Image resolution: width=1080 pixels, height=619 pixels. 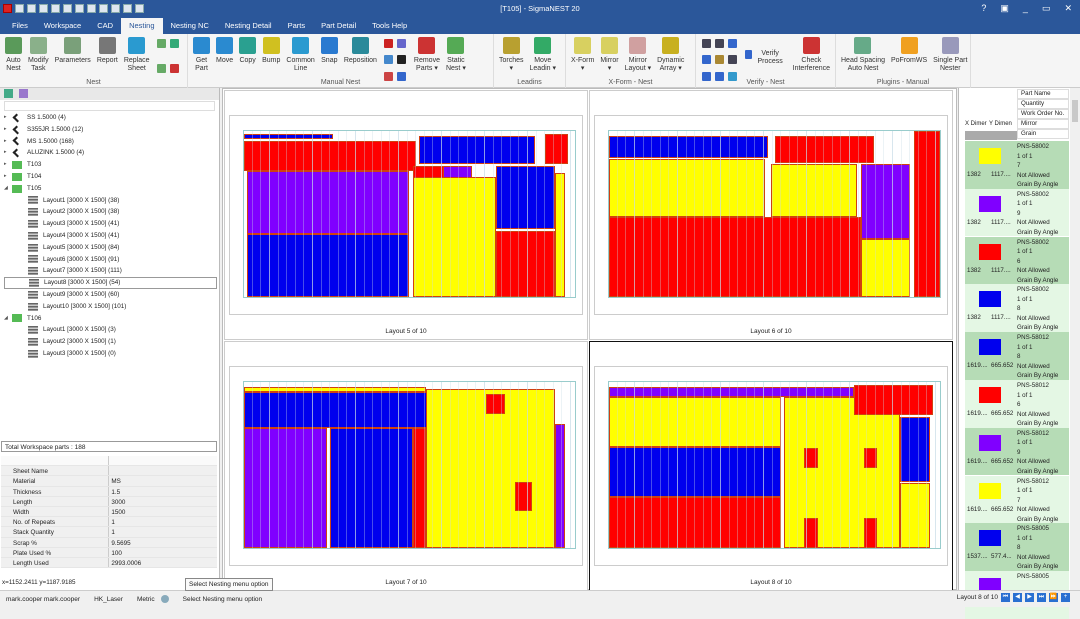 I want to click on layout-pane: Layout 6 of 10, so click(x=771, y=215).